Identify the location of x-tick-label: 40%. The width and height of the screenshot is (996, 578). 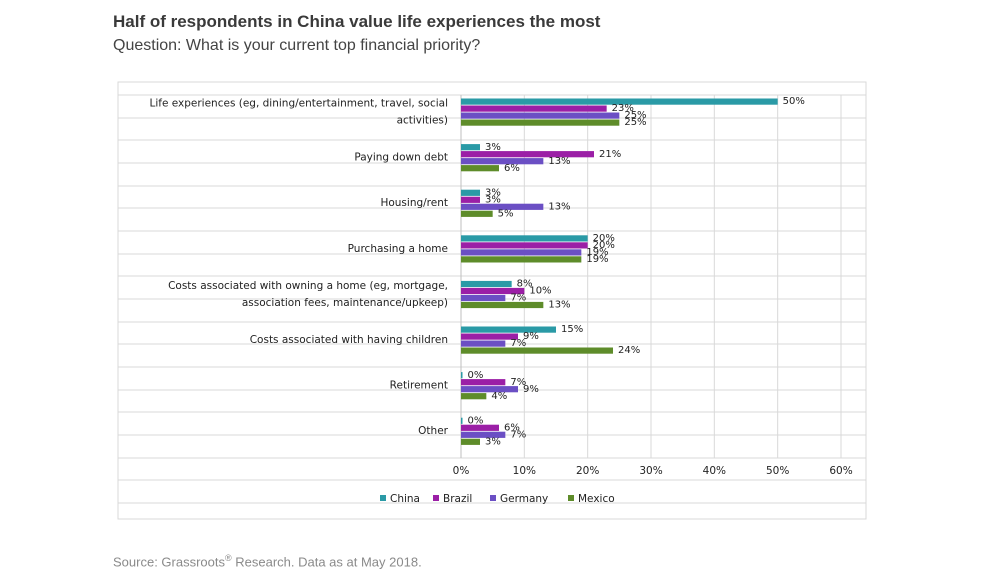
(714, 471).